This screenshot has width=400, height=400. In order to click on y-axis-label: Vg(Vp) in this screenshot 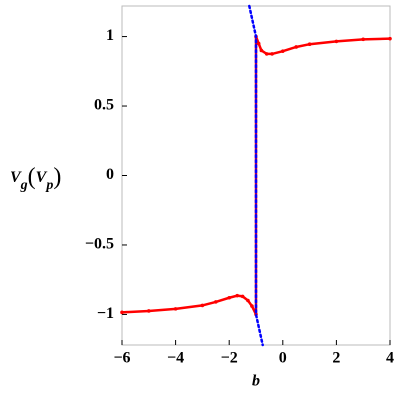, I will do `click(35, 179)`.